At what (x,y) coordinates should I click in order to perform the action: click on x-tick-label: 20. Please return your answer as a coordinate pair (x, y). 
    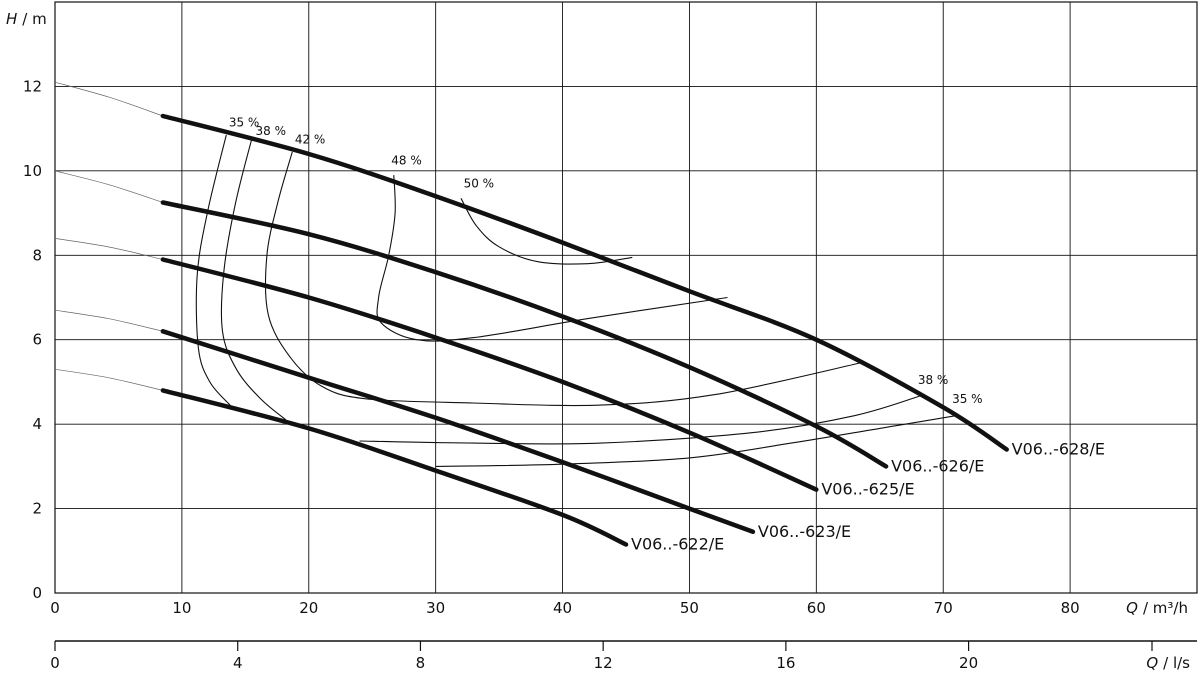
    Looking at the image, I should click on (308, 608).